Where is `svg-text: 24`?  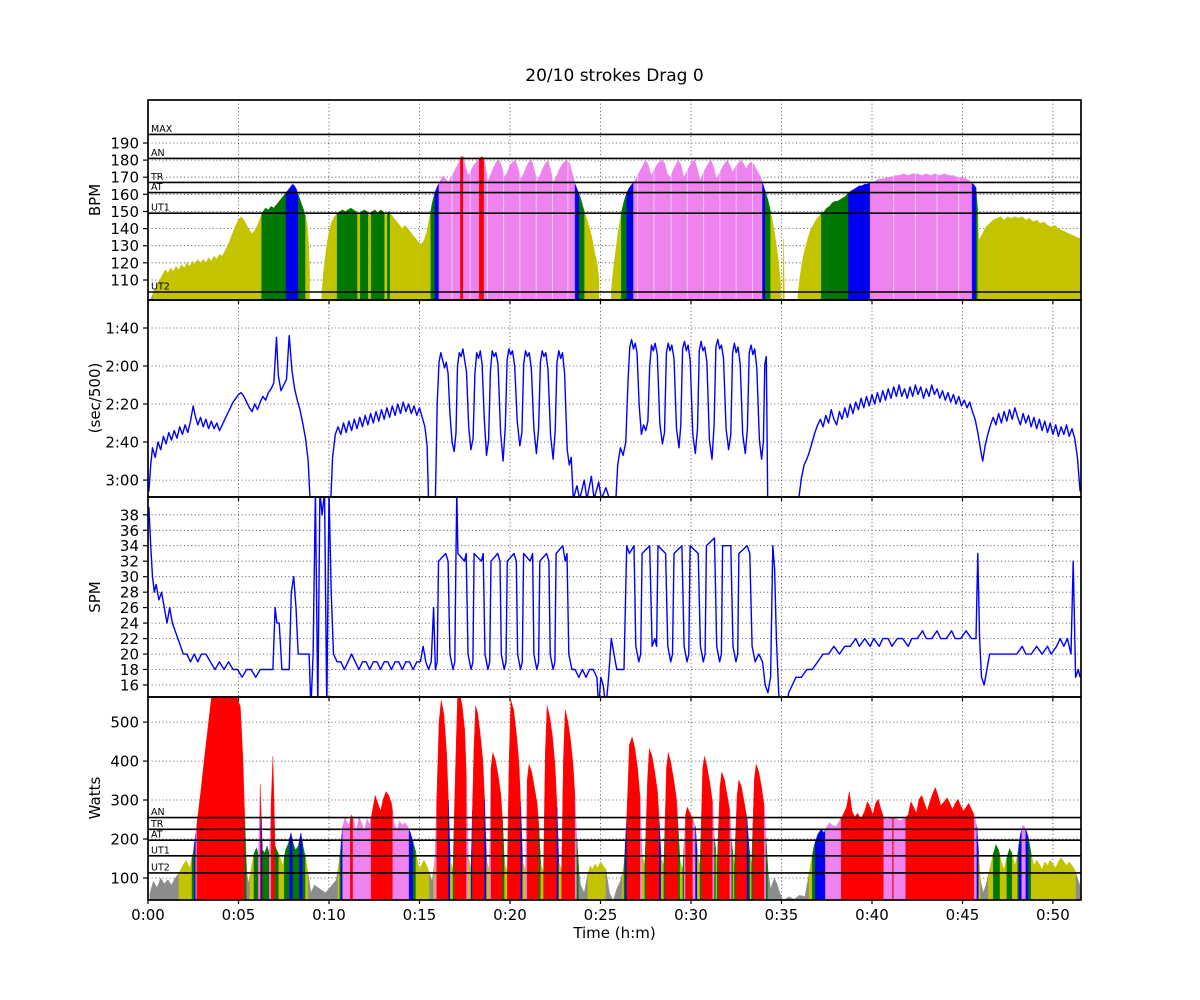 svg-text: 24 is located at coordinates (129, 624).